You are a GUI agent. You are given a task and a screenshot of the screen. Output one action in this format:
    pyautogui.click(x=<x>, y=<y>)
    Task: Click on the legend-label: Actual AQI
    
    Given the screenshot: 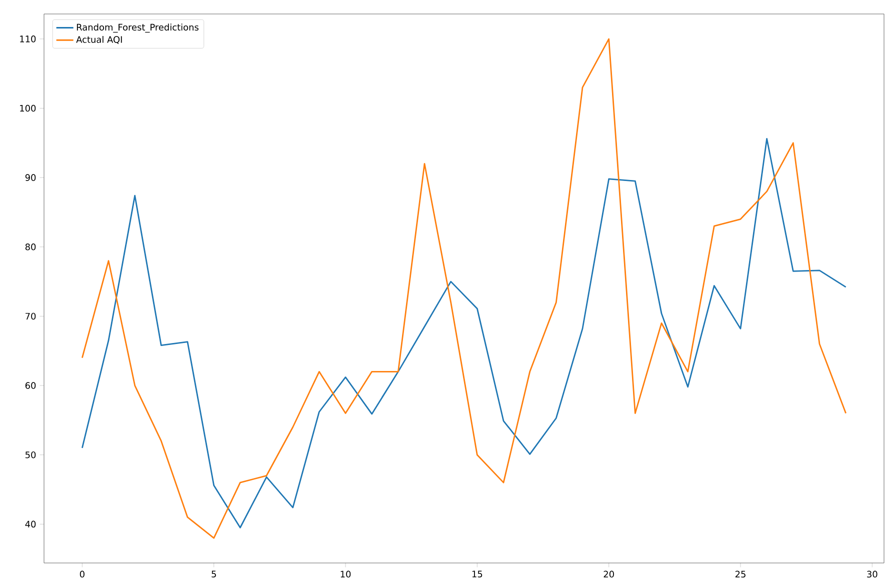 What is the action you would take?
    pyautogui.click(x=99, y=40)
    